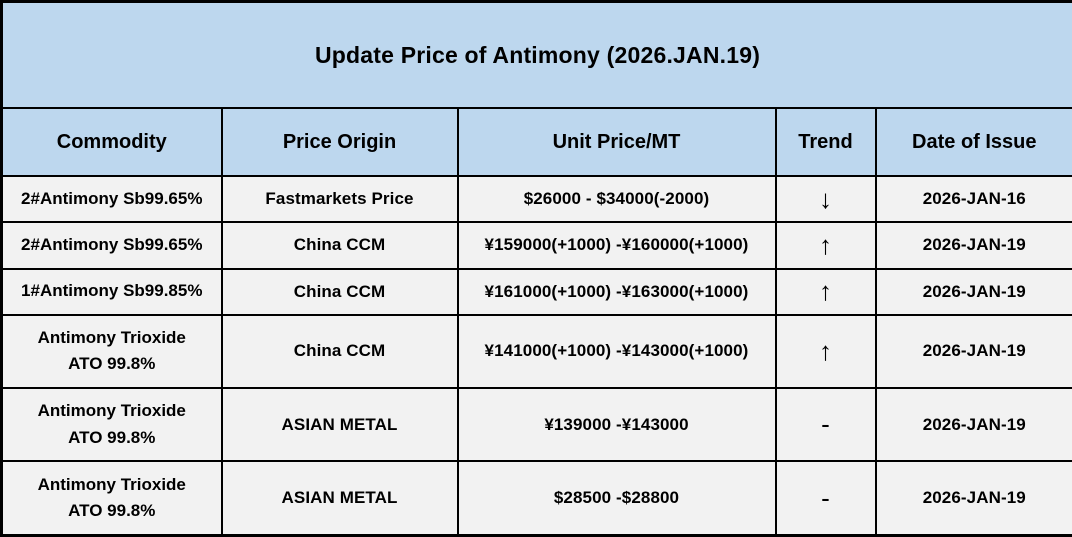 This screenshot has height=537, width=1072. Describe the element at coordinates (616, 291) in the screenshot. I see `unit-price-cell: ¥161000(+1000) -¥163000(+1000)` at that location.